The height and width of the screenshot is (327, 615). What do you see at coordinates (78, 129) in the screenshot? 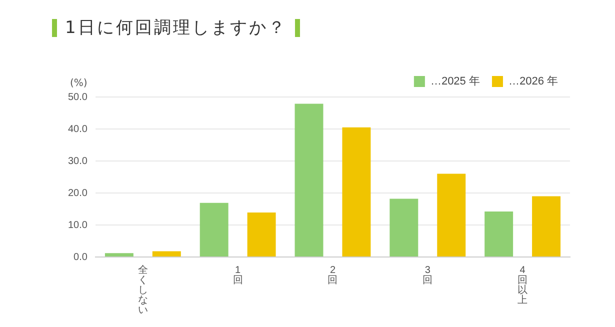
I see `y-tick-label: 40.0` at bounding box center [78, 129].